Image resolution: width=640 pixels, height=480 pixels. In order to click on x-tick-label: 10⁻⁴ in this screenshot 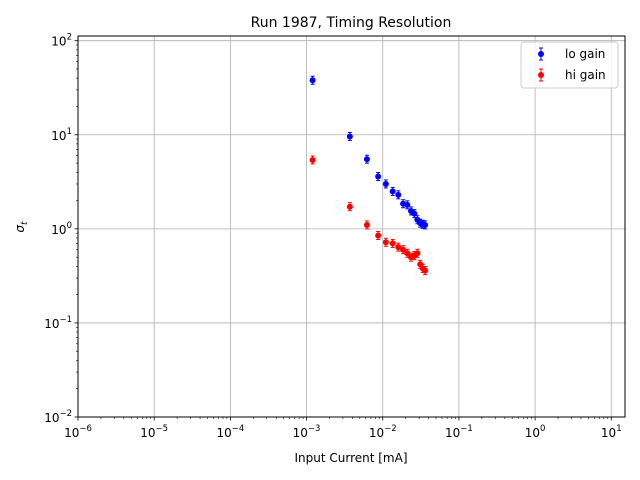, I will do `click(230, 432)`.